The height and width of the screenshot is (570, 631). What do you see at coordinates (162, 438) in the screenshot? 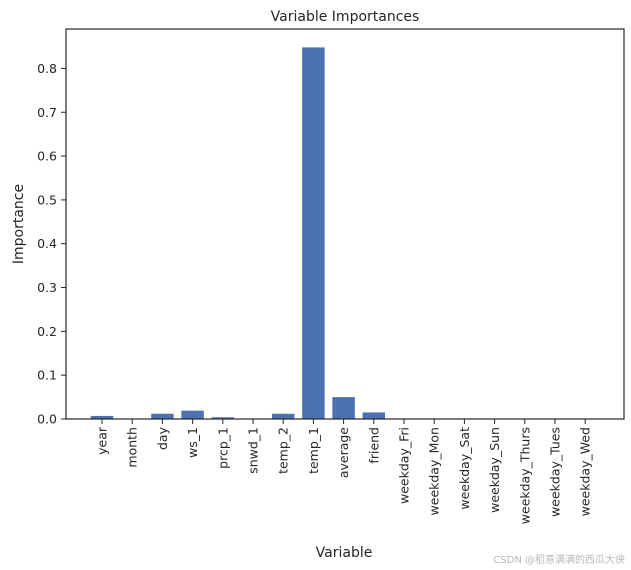
I see `x-tick-label: day` at bounding box center [162, 438].